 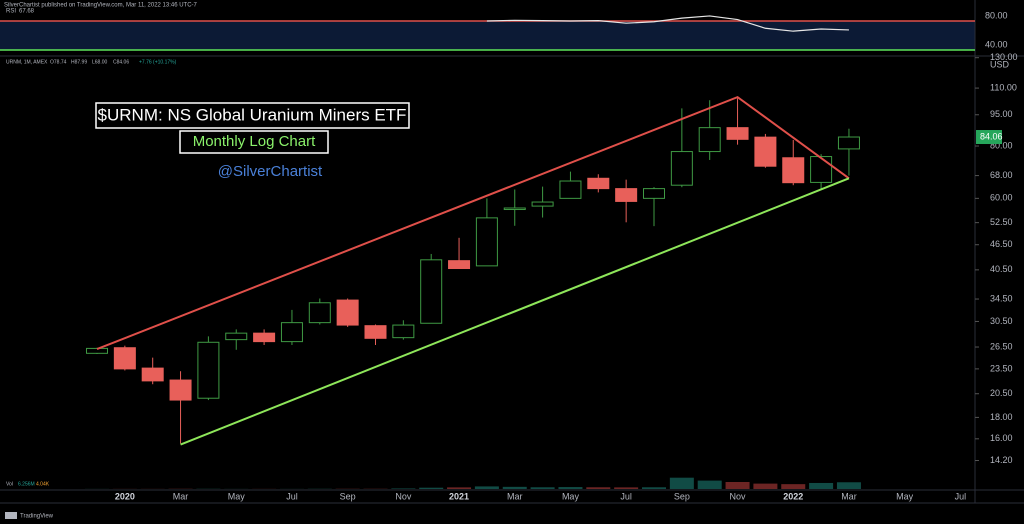 What do you see at coordinates (1001, 145) in the screenshot?
I see `y-tick-label: 80.00` at bounding box center [1001, 145].